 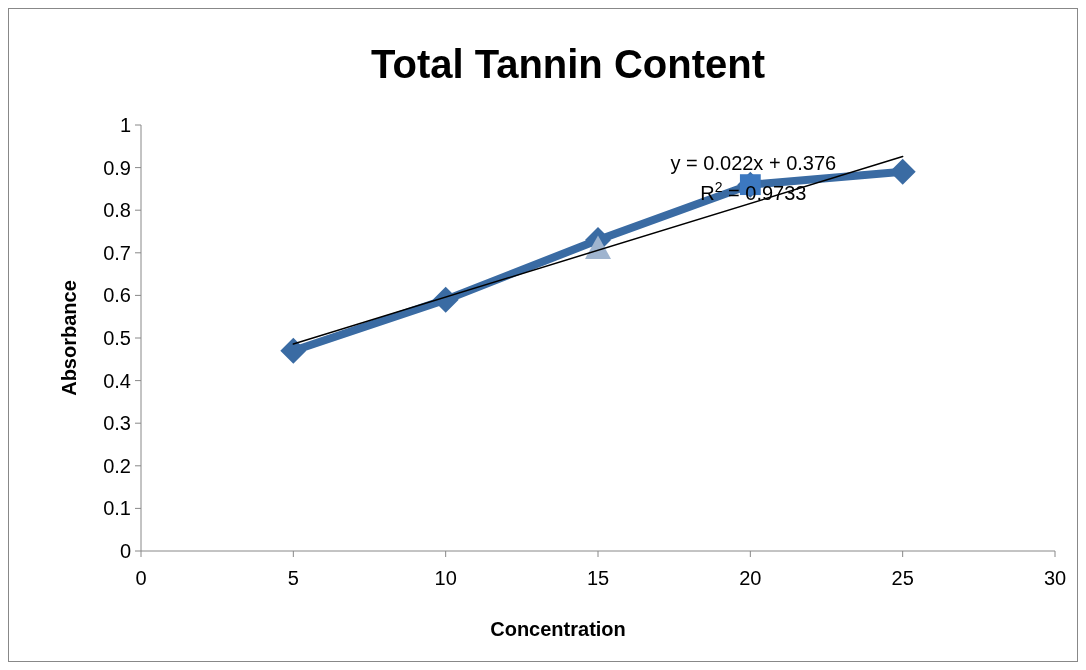 What do you see at coordinates (117, 210) in the screenshot?
I see `y-tick-label: 0.8` at bounding box center [117, 210].